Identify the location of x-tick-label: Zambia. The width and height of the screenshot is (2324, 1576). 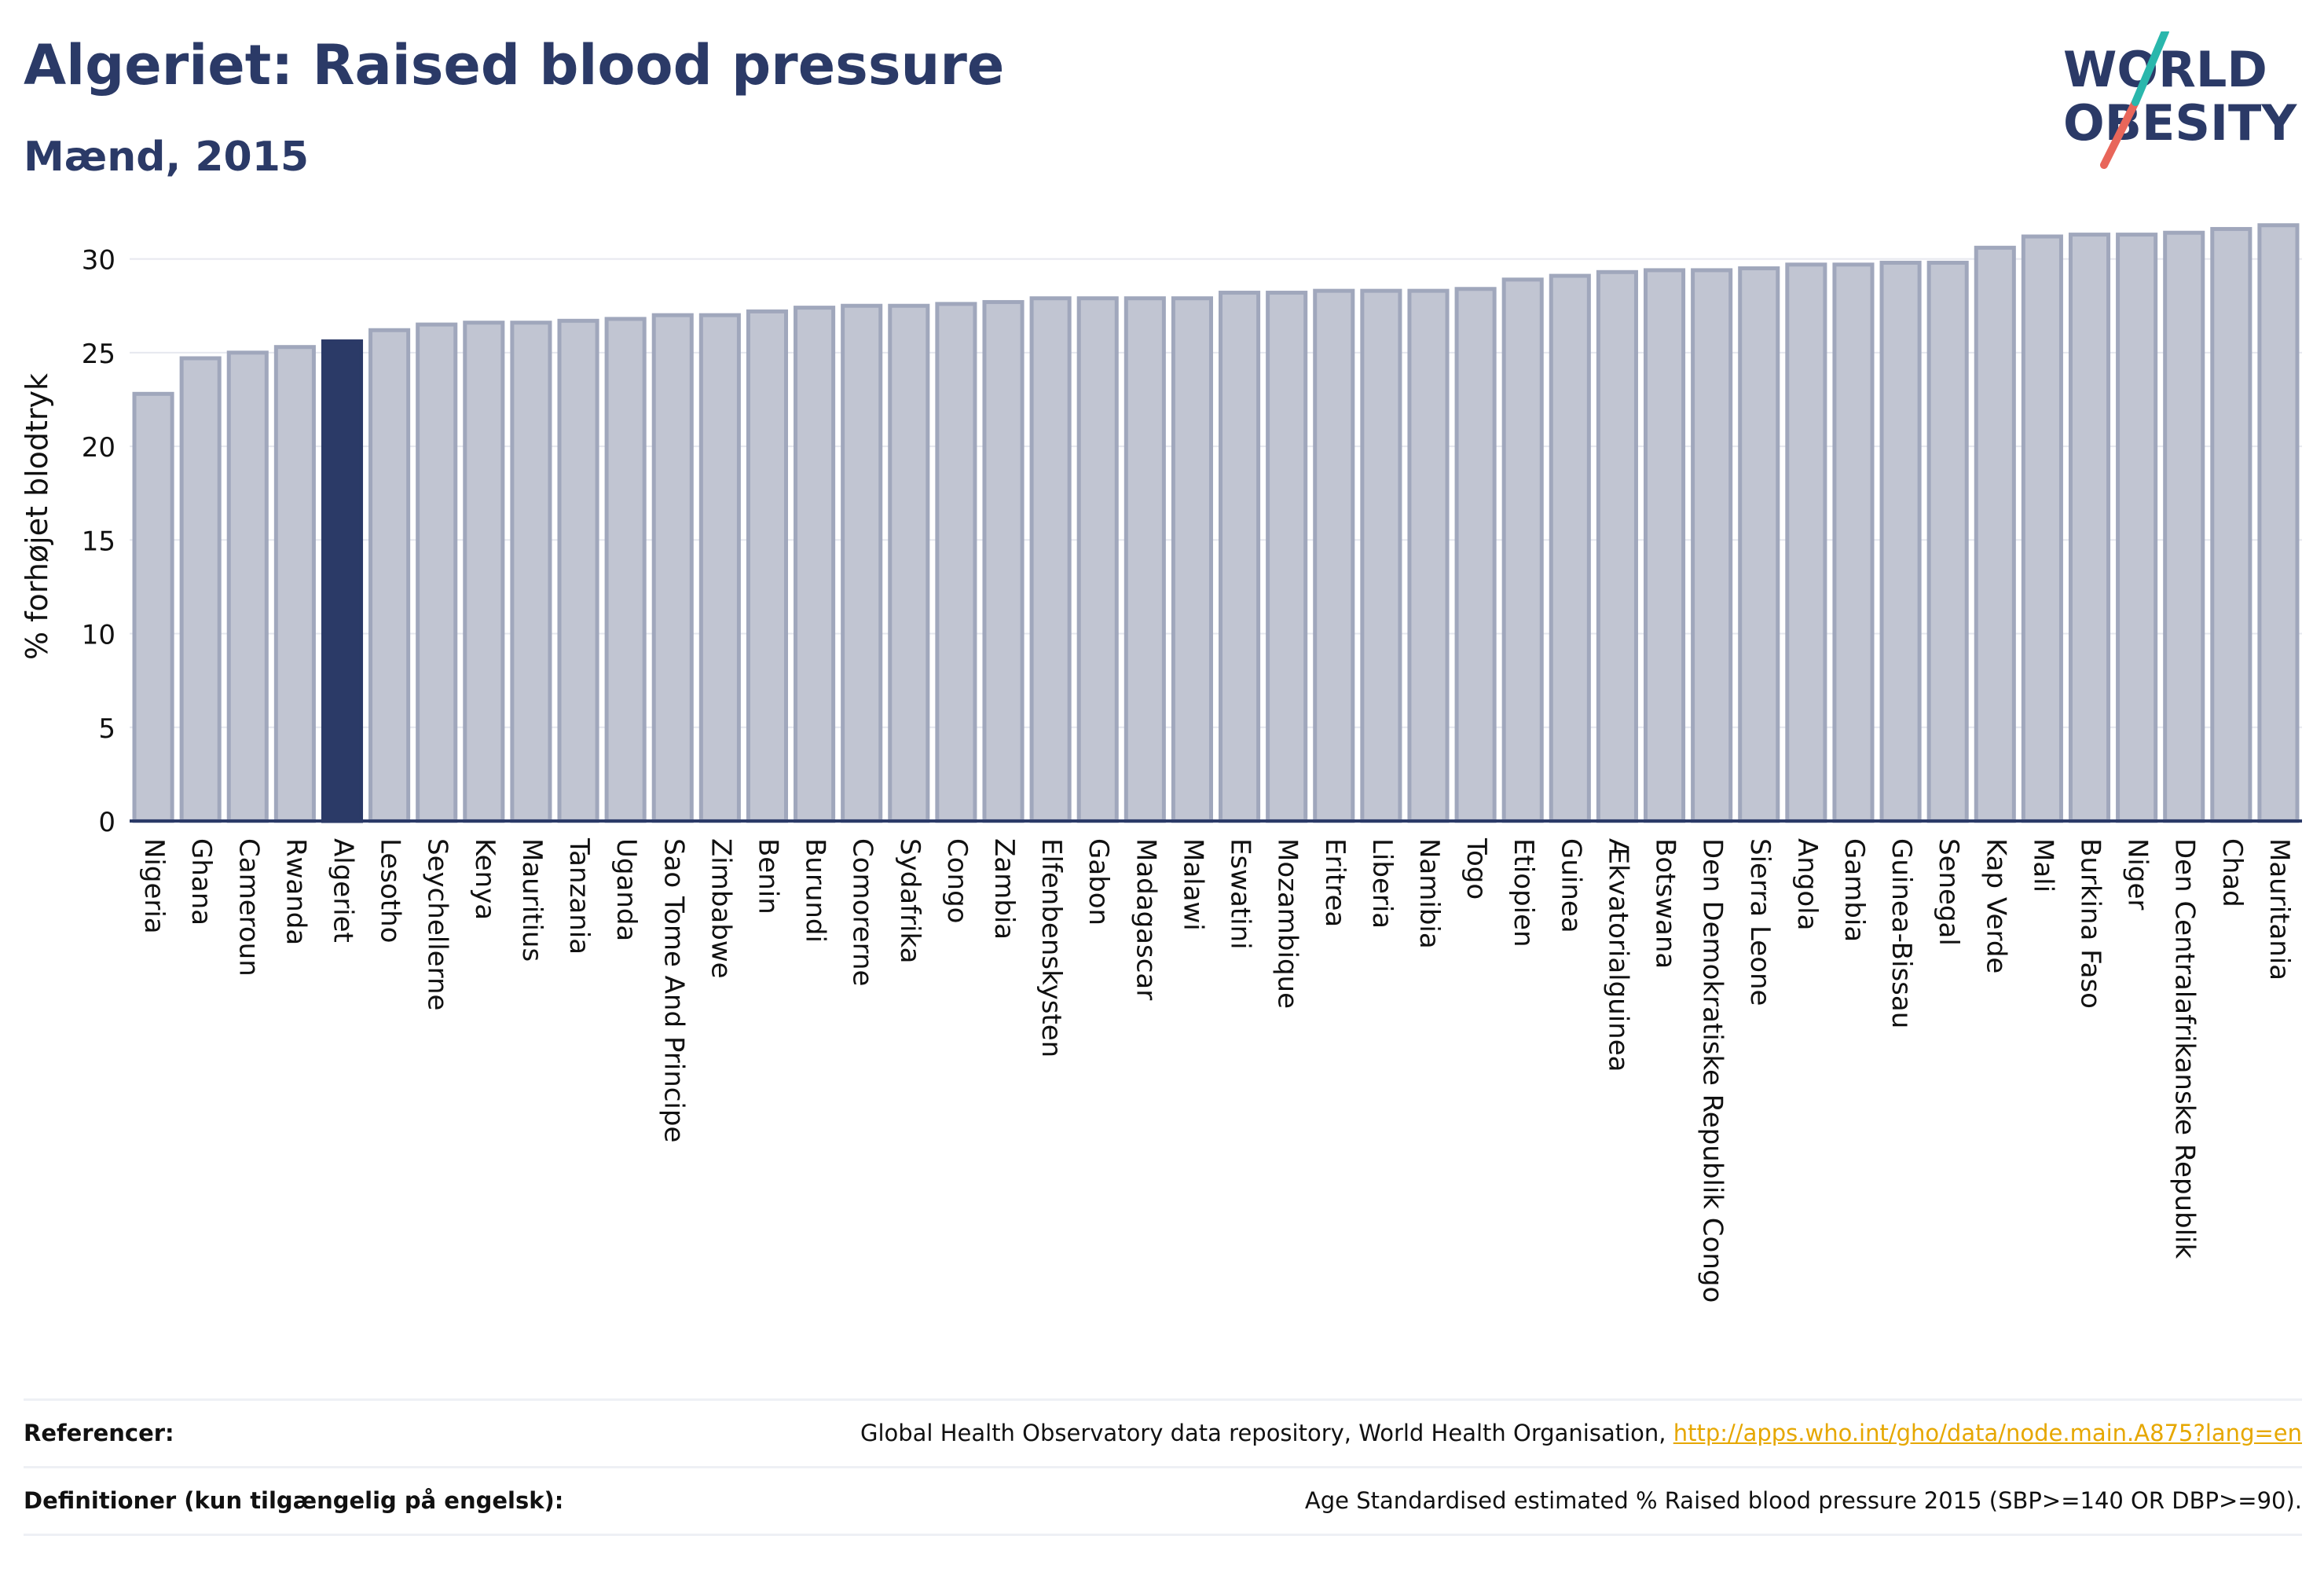
(1004, 889).